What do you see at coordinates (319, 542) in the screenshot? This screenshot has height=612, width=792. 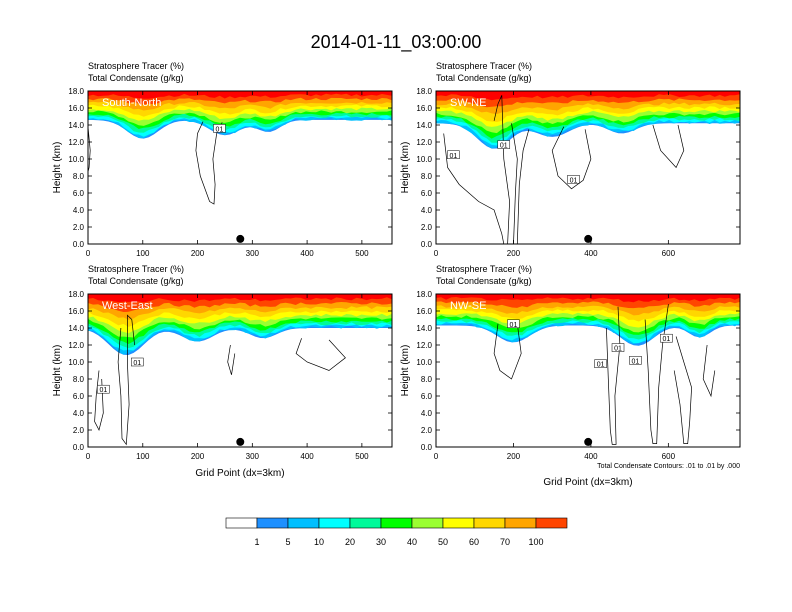 I see `colorbar-label: 10` at bounding box center [319, 542].